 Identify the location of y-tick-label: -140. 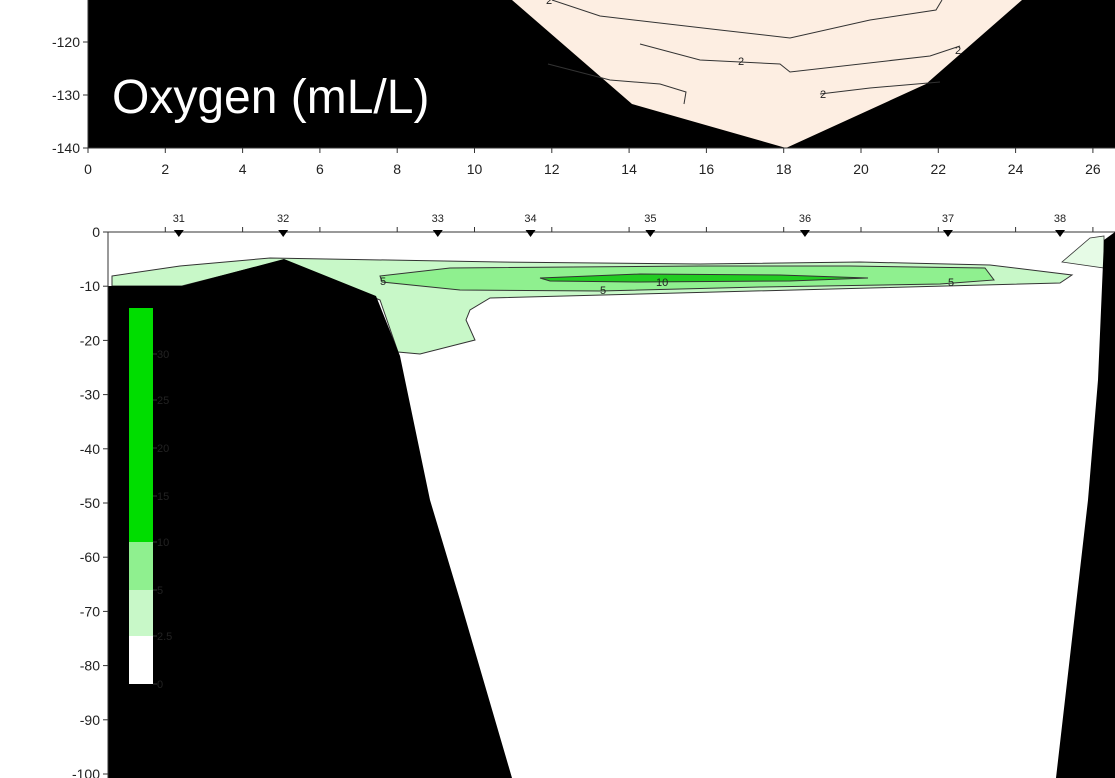
(66, 148).